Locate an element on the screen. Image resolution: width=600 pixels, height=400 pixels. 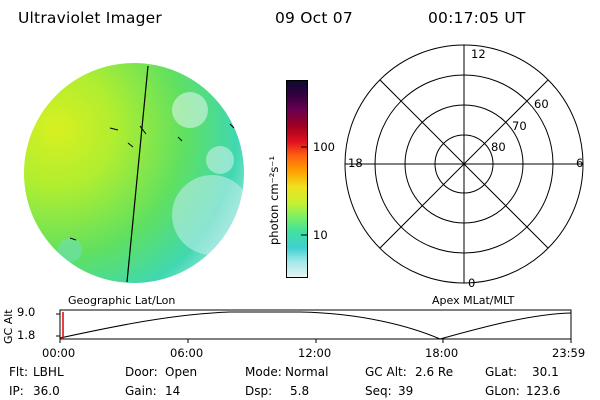
dsp-label: Dsp: is located at coordinates (259, 391).